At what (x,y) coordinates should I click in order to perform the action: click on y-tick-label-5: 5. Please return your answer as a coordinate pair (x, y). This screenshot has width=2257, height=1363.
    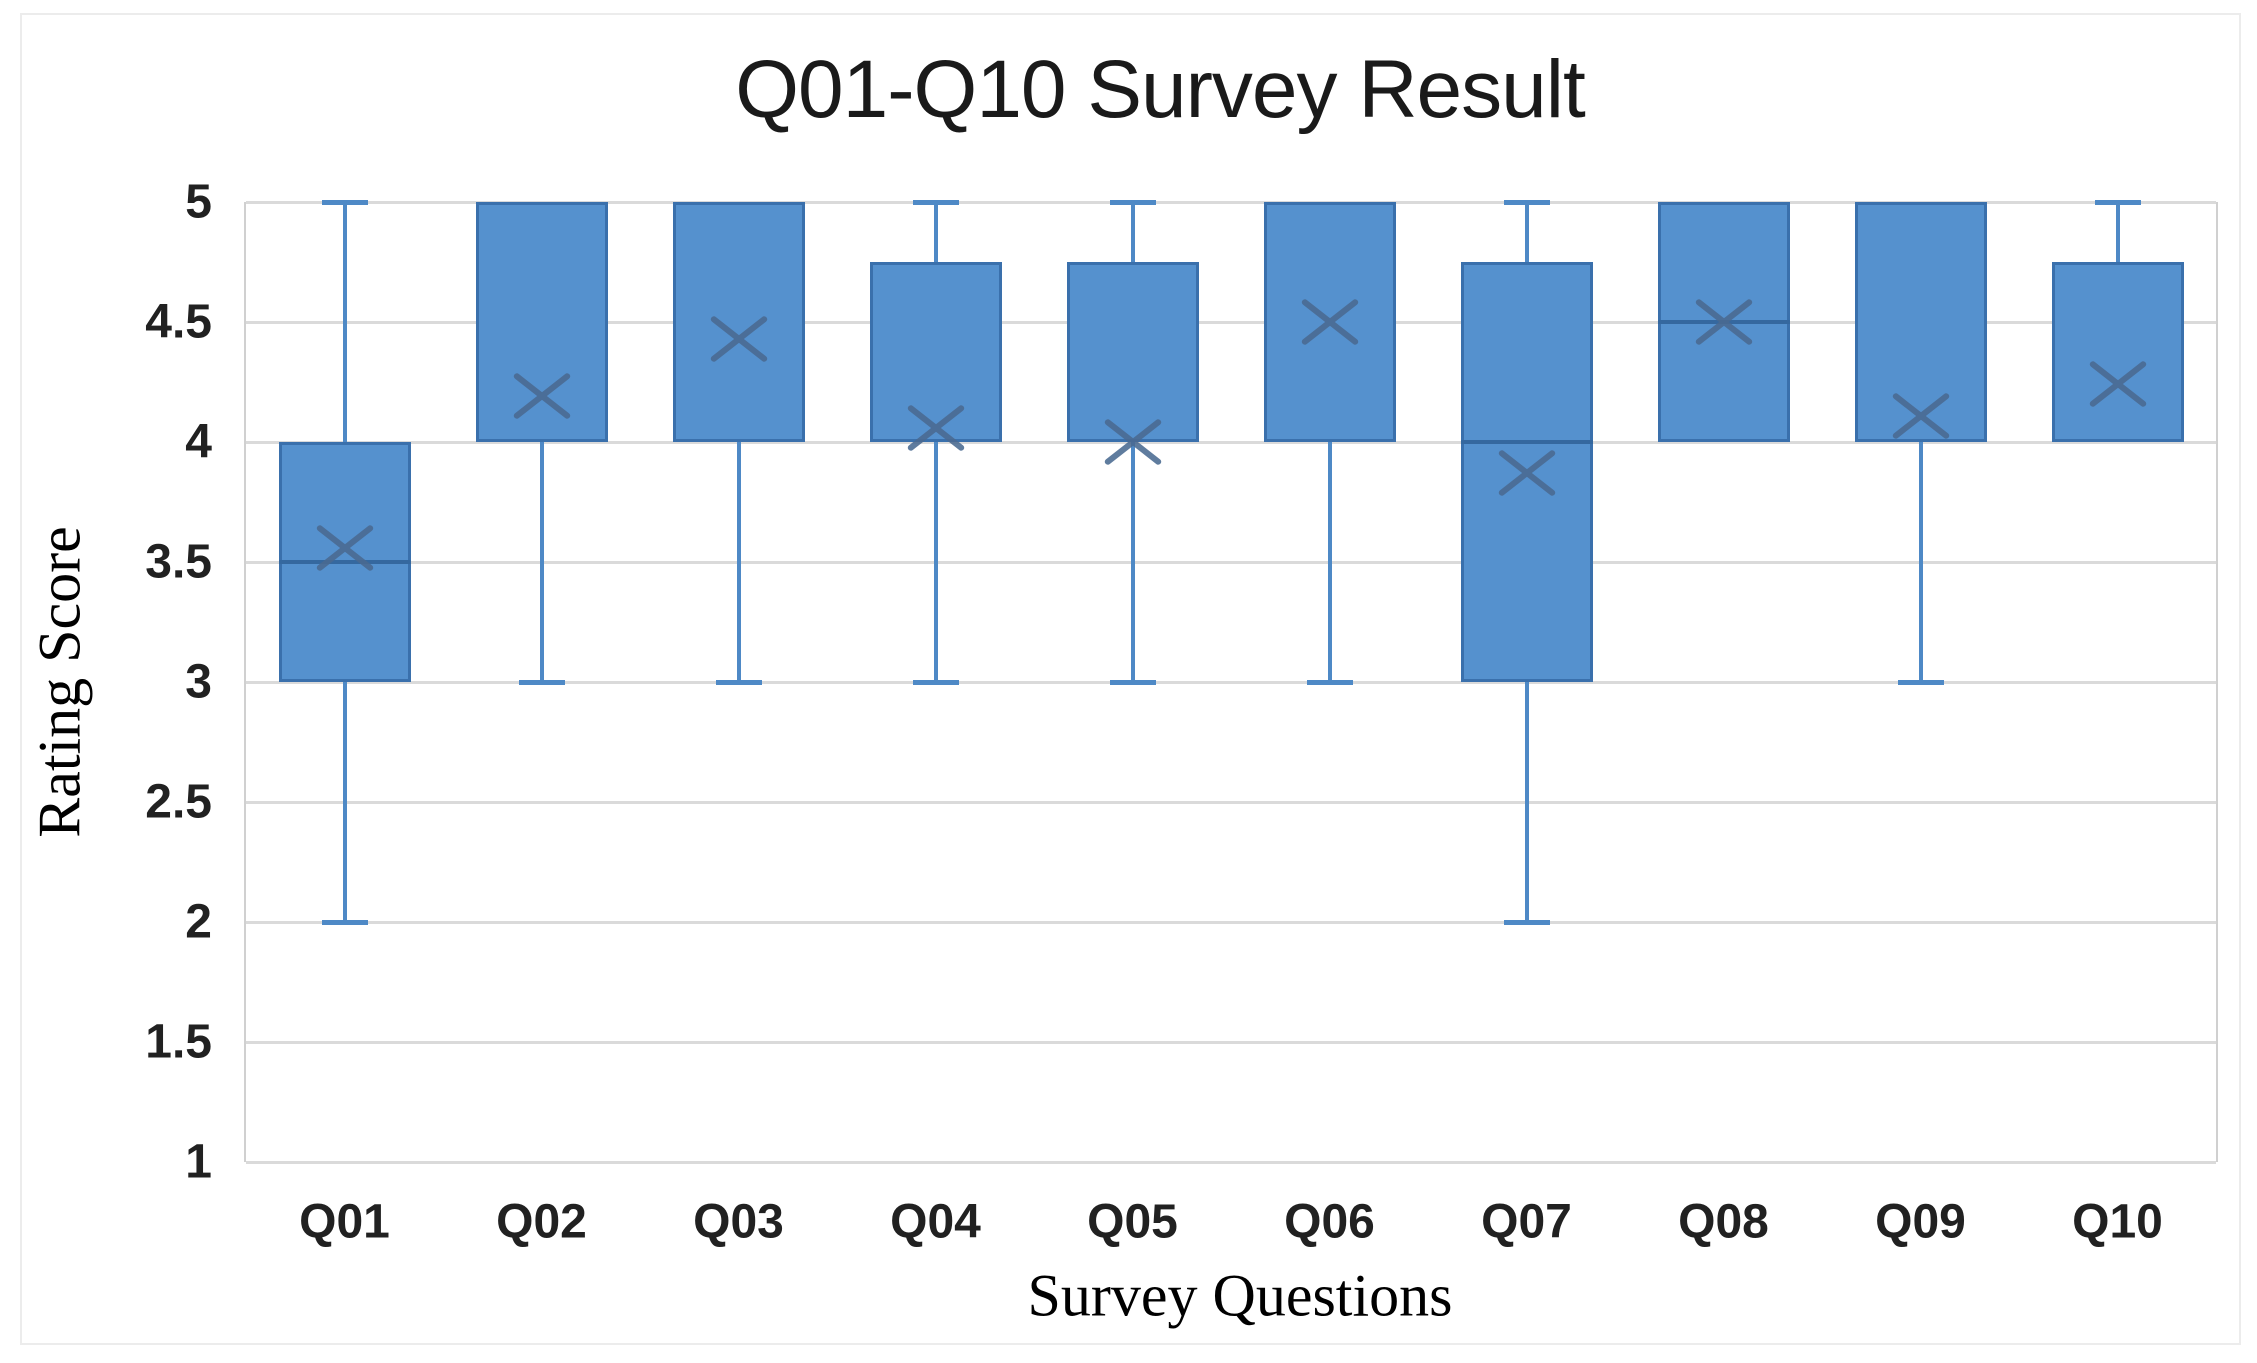
    Looking at the image, I should click on (198, 202).